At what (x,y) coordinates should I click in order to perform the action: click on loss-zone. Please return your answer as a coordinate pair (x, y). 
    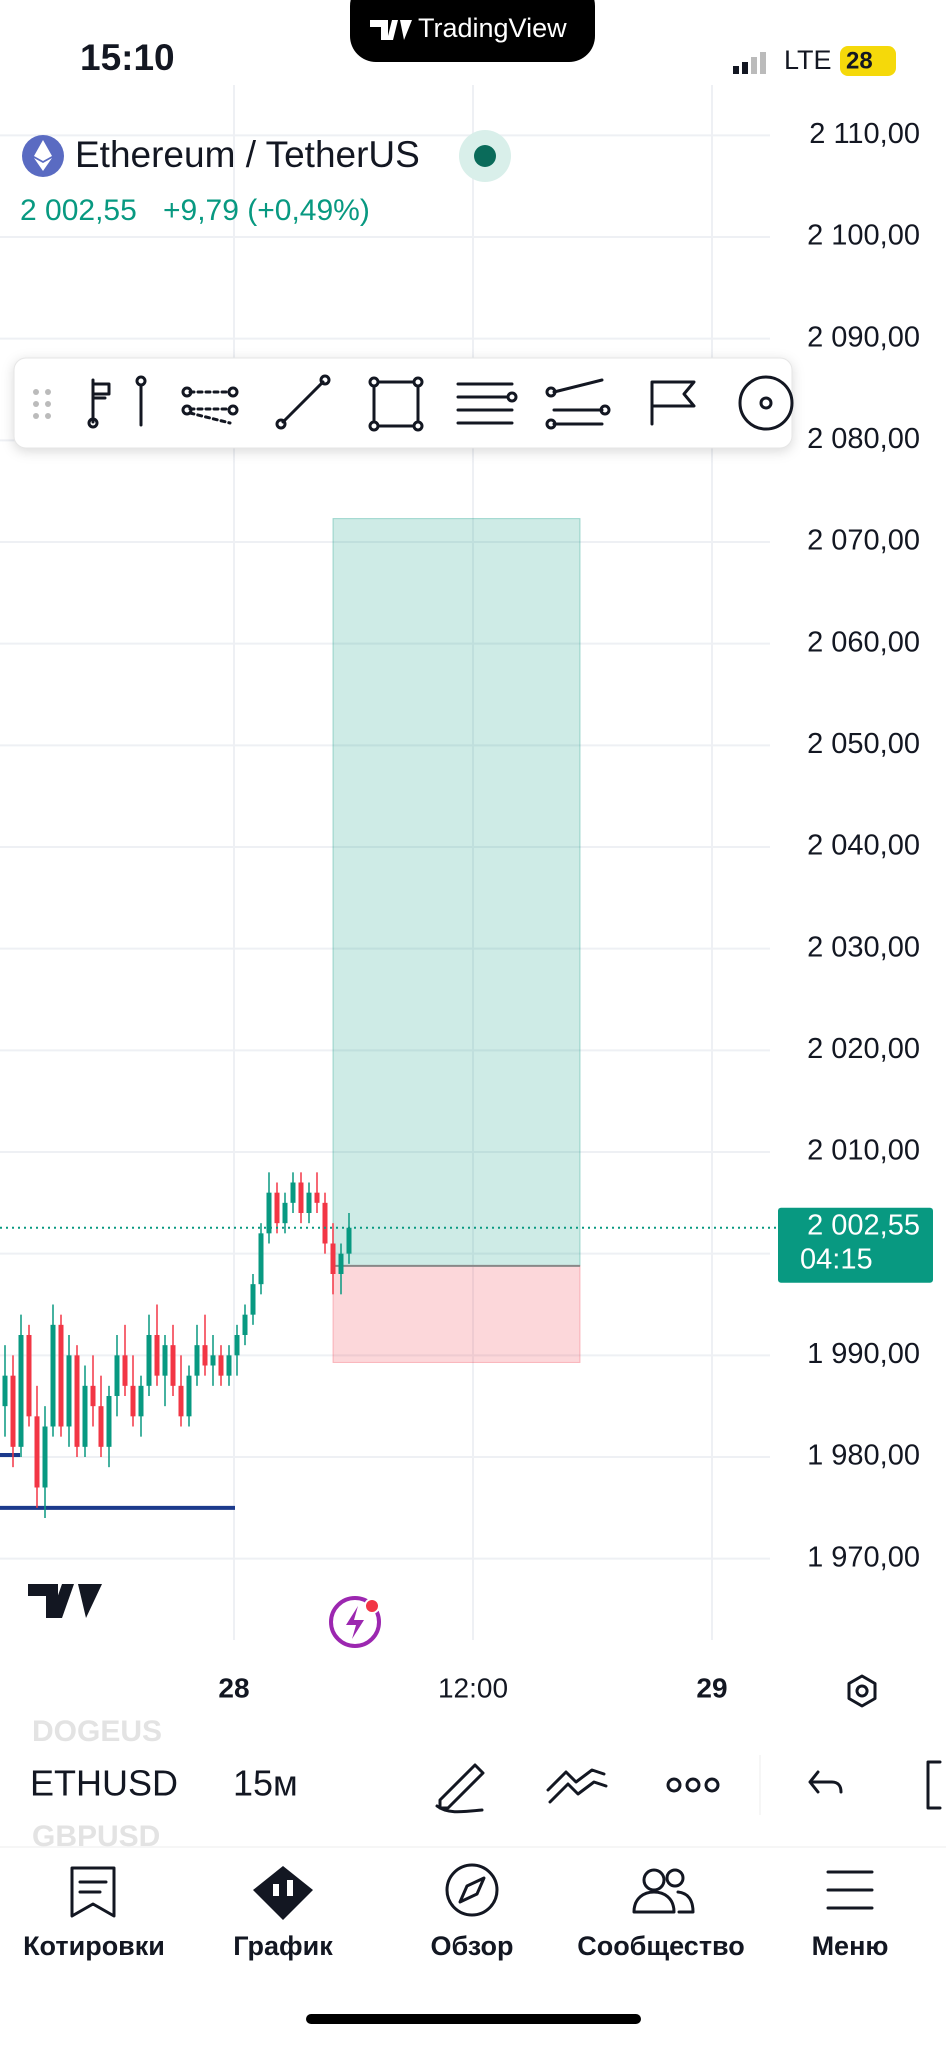
    Looking at the image, I should click on (456, 1314).